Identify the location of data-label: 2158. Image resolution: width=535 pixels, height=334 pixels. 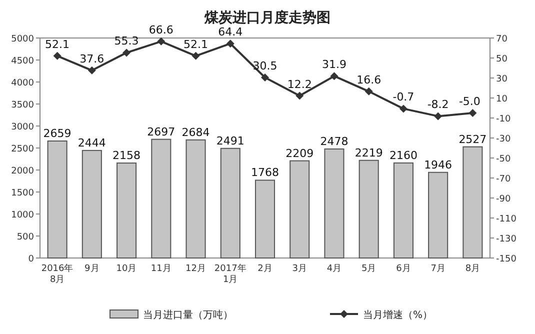
(126, 155).